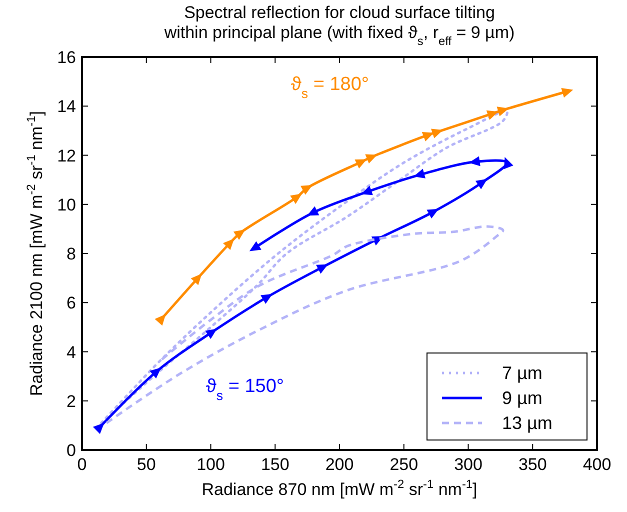  I want to click on y-tick-label: 12, so click(66, 156).